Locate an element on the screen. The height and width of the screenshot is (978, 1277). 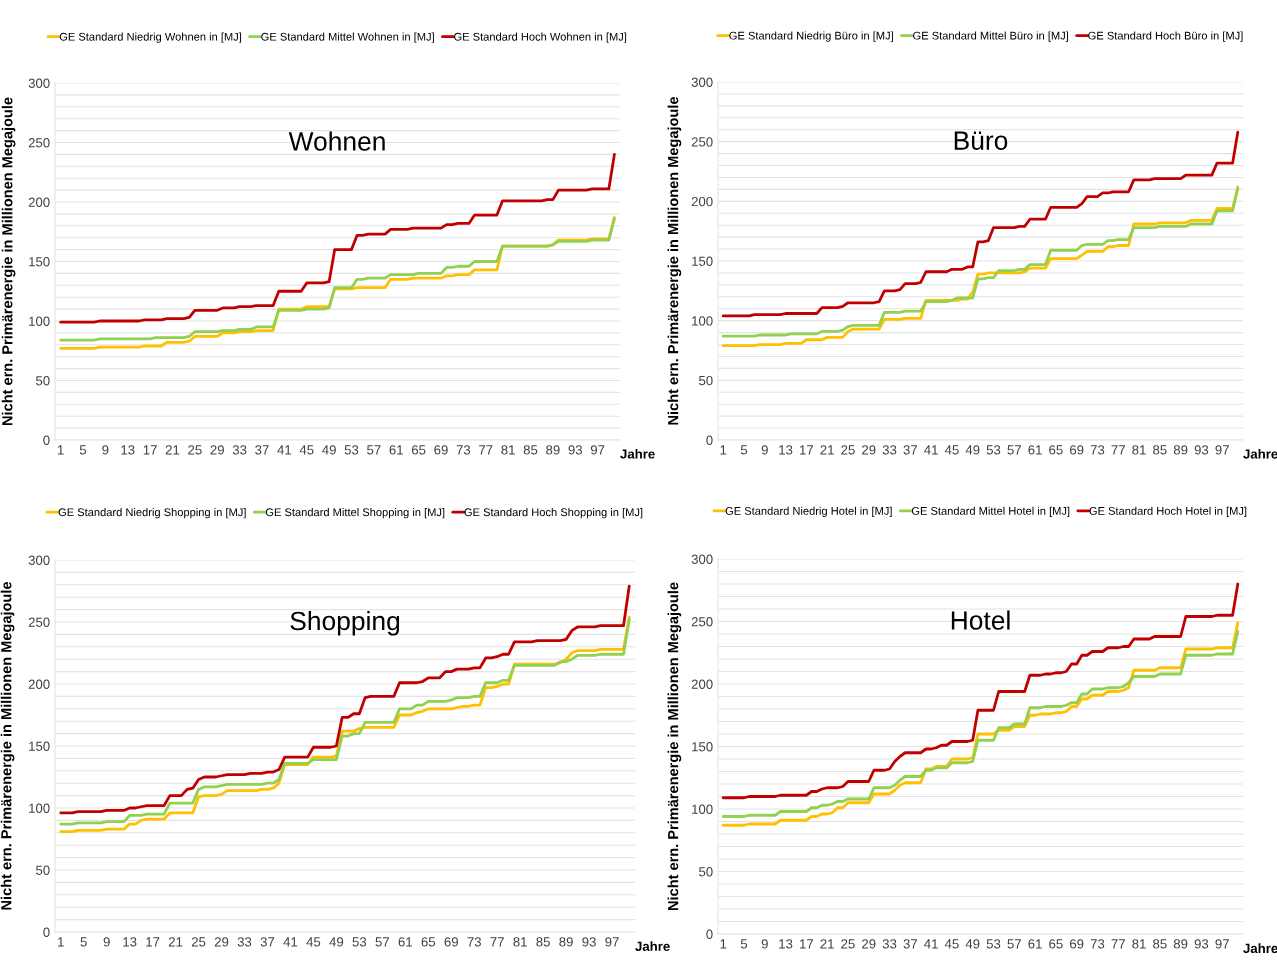
legend-label: GE Standard Niedrig Hotel in [MJ] is located at coordinates (808, 512).